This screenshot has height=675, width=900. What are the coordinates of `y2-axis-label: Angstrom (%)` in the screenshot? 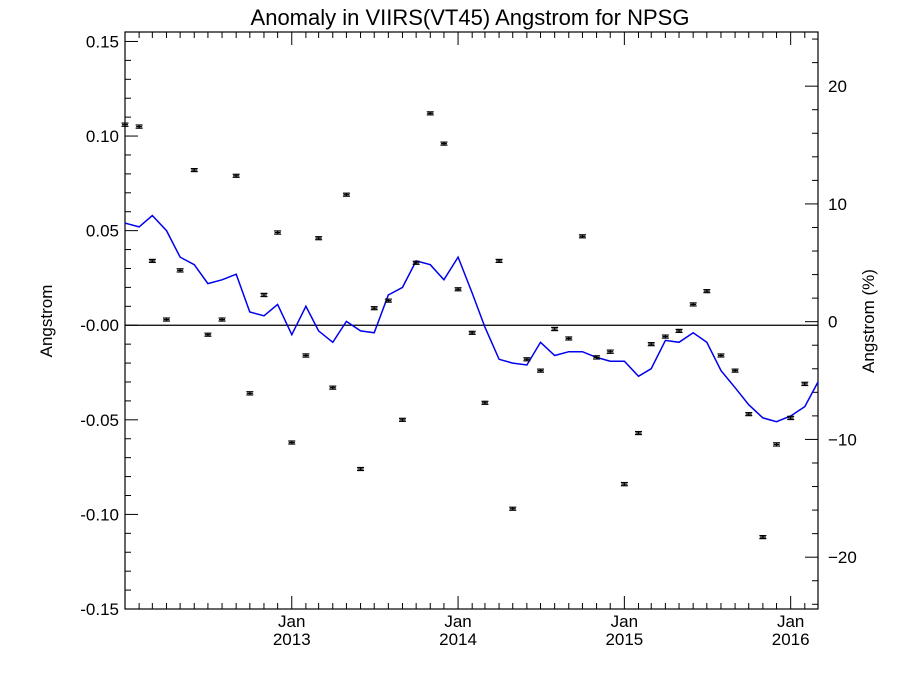 It's located at (868, 321).